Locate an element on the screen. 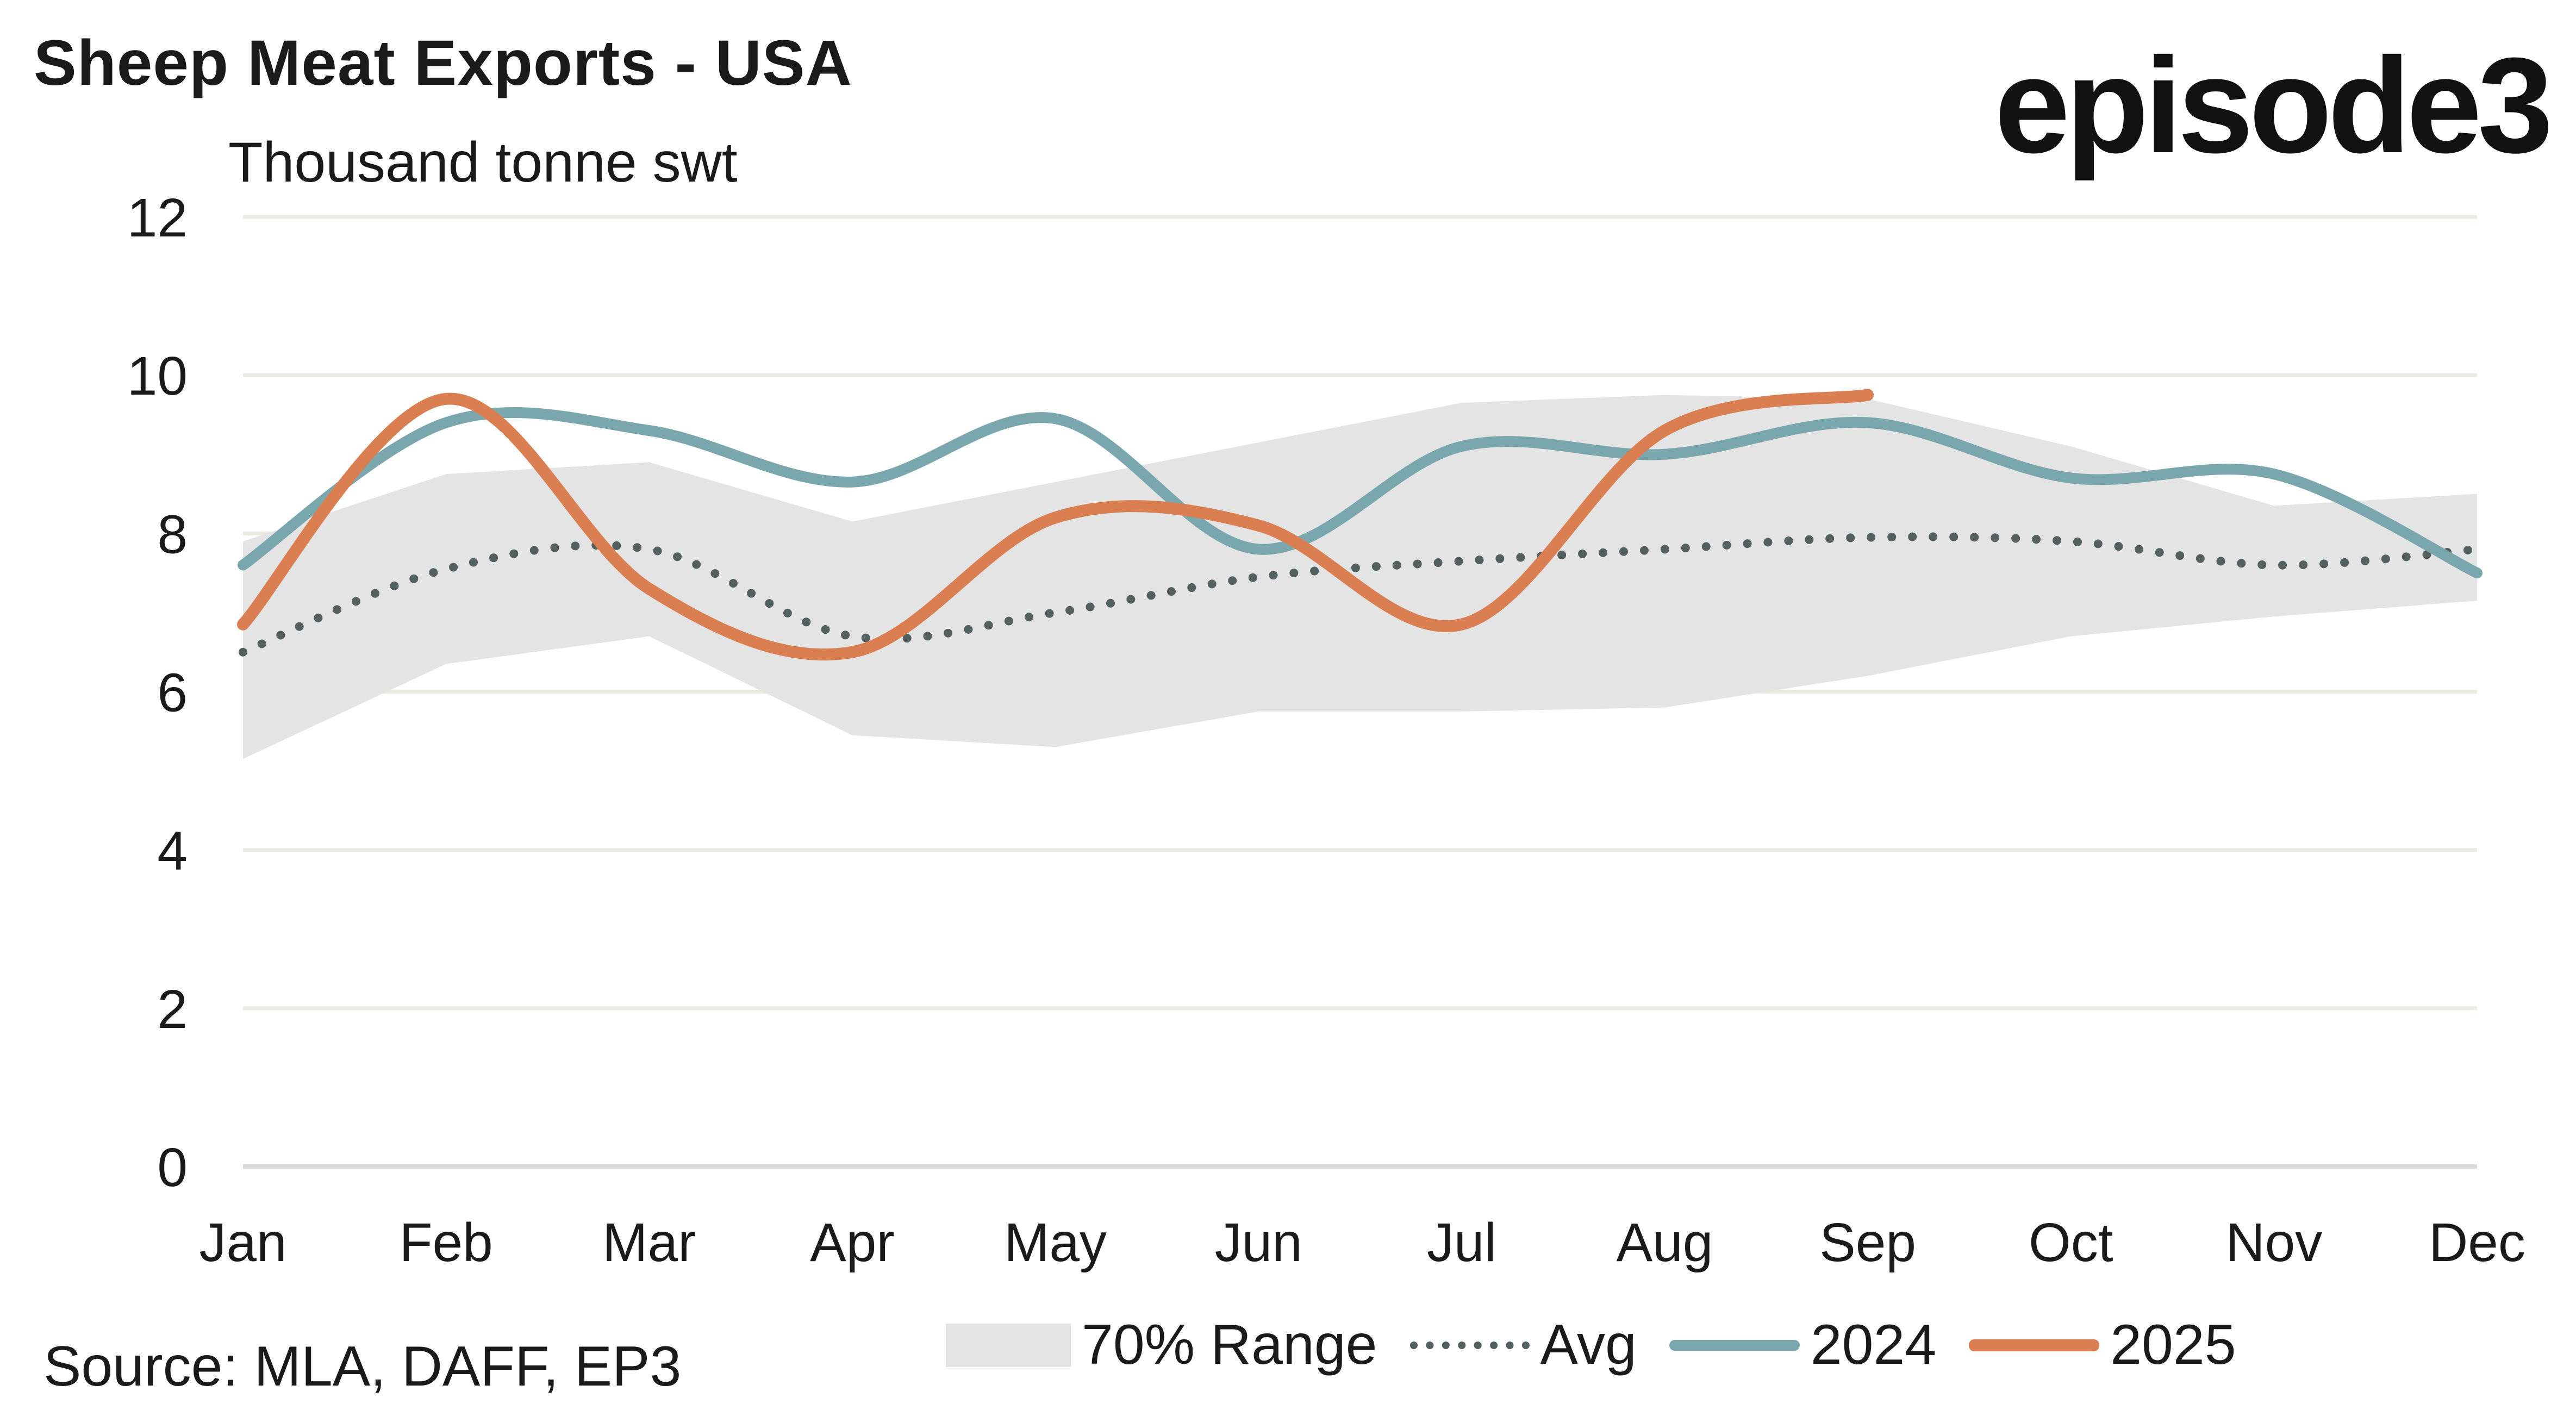  x-tick-label: Feb is located at coordinates (446, 1243).